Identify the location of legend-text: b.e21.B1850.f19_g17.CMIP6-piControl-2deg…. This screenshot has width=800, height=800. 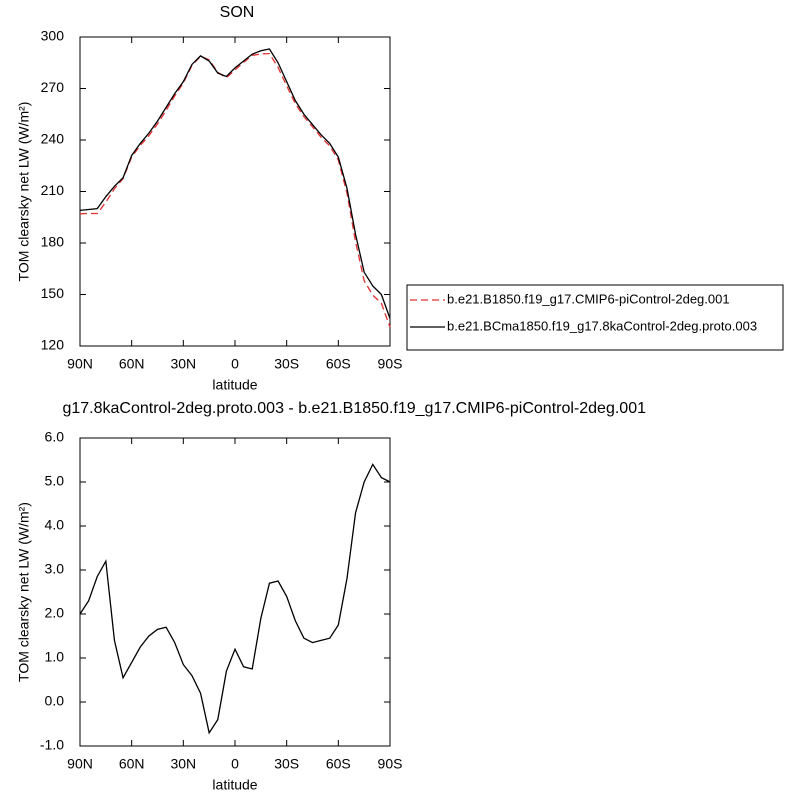
(588, 298).